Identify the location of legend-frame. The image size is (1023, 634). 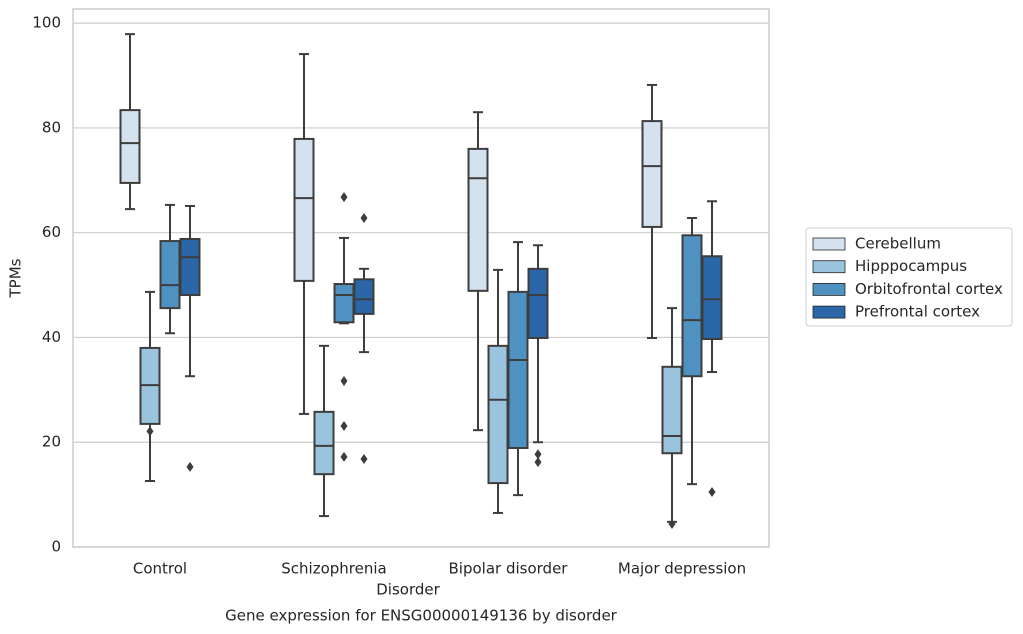
(909, 277).